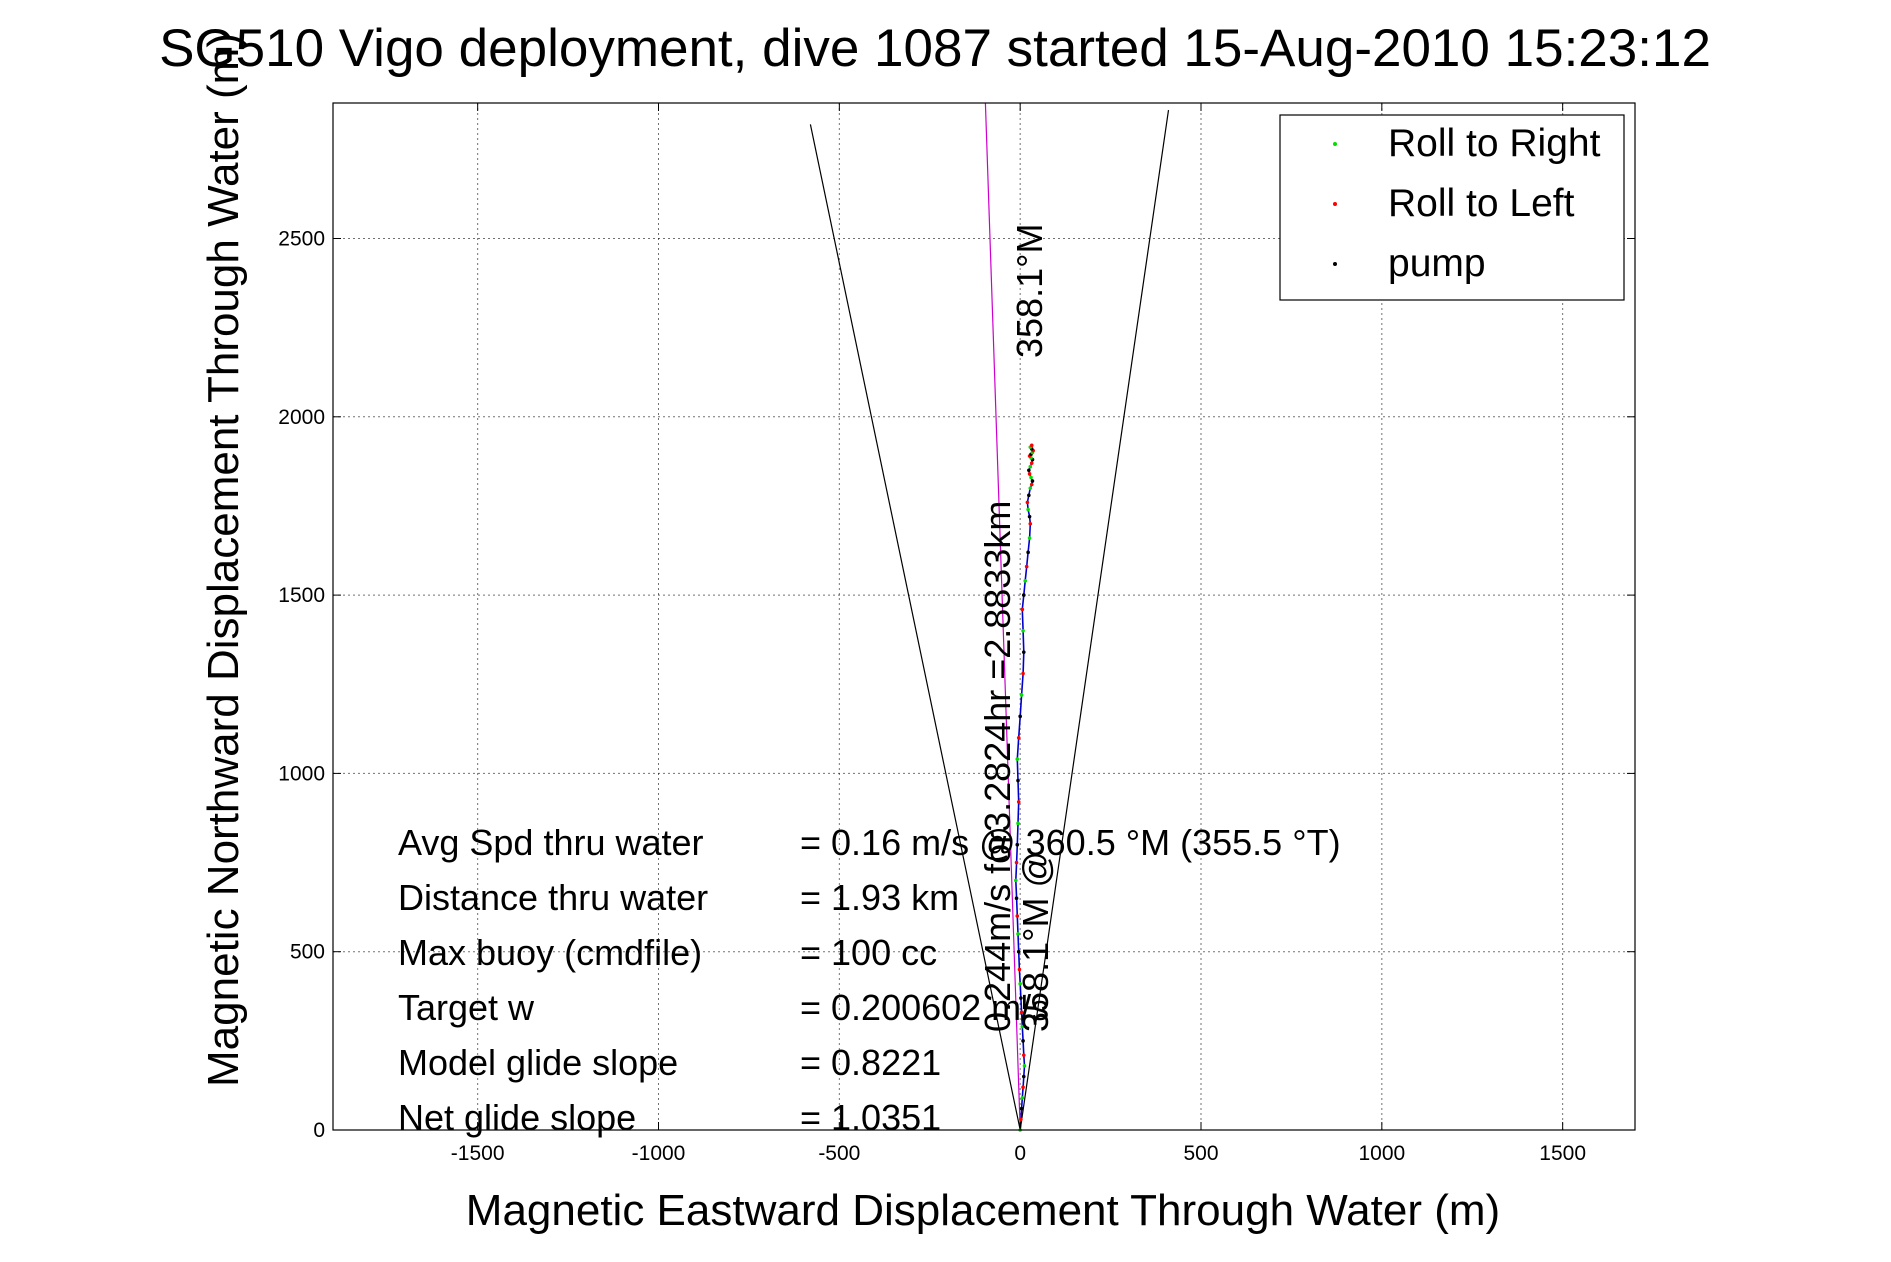 This screenshot has height=1262, width=1891. I want to click on legend-label: pump, so click(1437, 263).